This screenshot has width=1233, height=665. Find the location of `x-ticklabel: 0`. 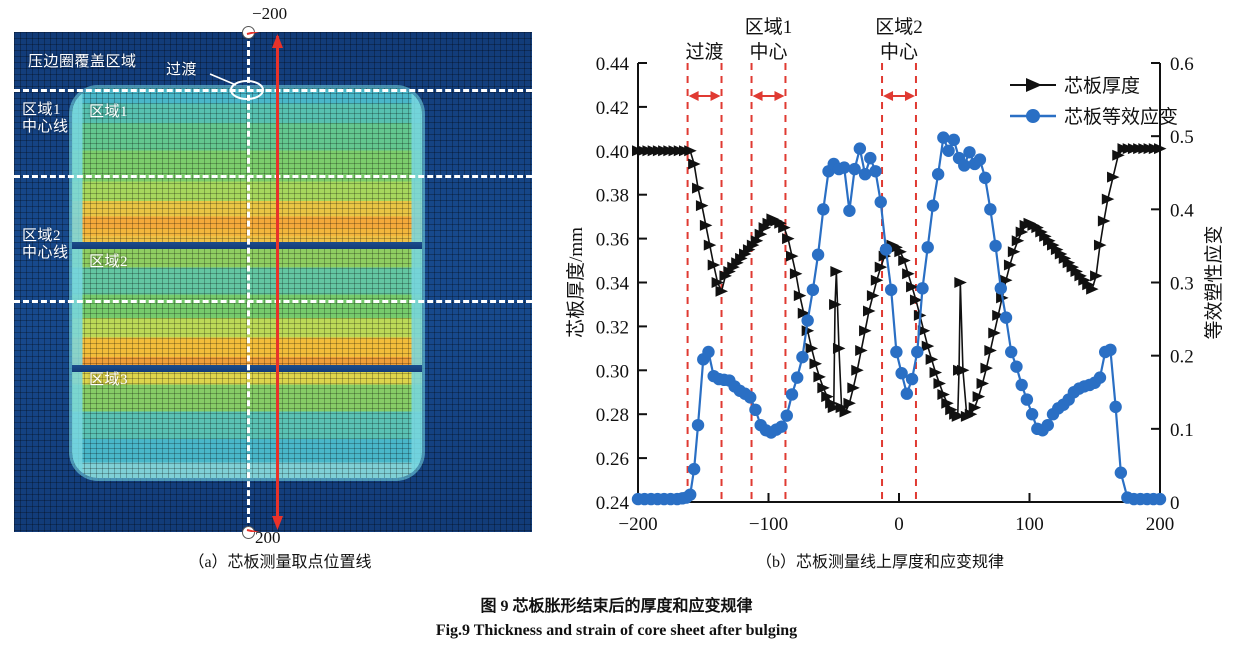

x-ticklabel: 0 is located at coordinates (899, 524).